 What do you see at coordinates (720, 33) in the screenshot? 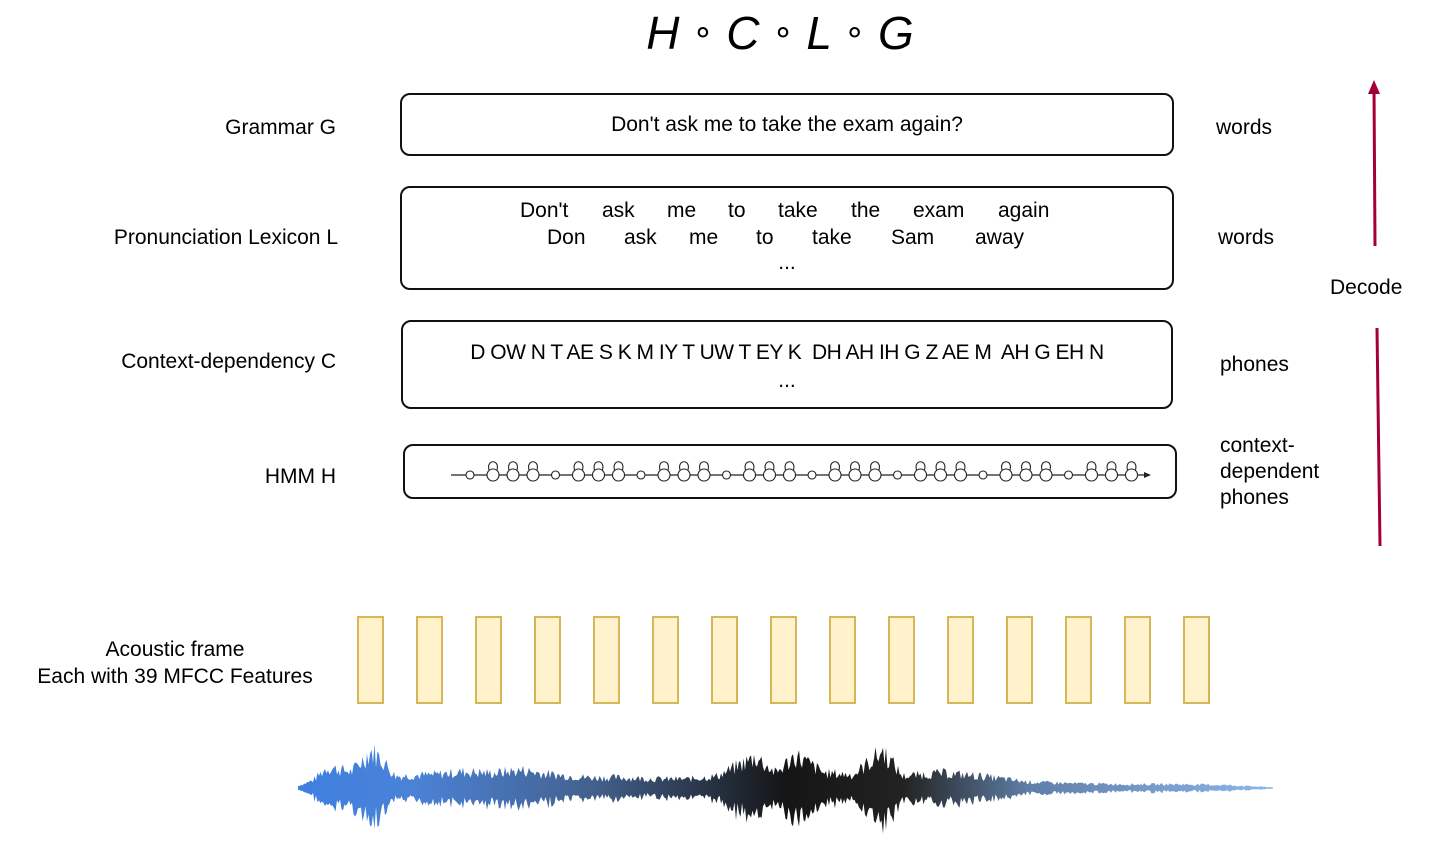
I see `pipeline-formula: H ∘ C ∘ L ∘ G` at bounding box center [720, 33].